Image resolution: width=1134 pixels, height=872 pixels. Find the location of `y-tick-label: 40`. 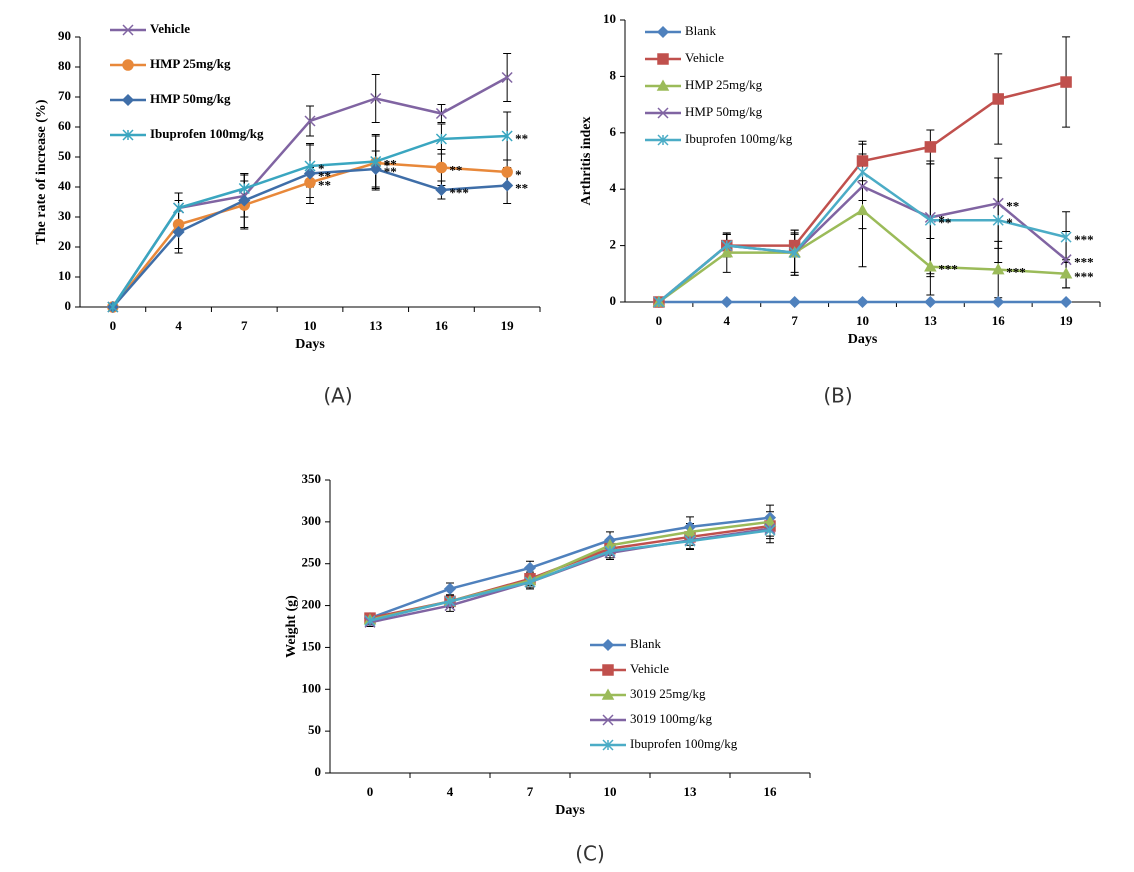

y-tick-label: 40 is located at coordinates (64, 185).